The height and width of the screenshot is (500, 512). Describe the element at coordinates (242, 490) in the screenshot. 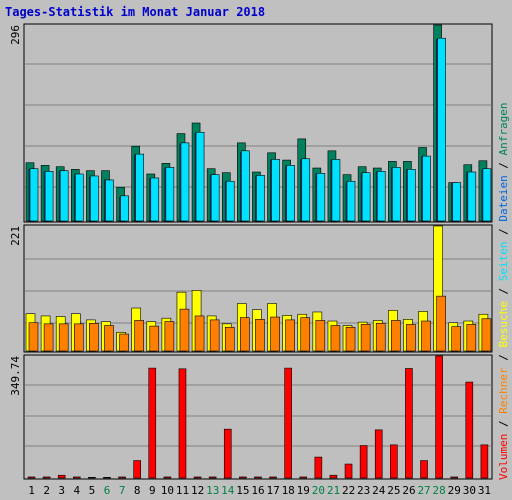

I see `x-tick-label: 15` at that location.